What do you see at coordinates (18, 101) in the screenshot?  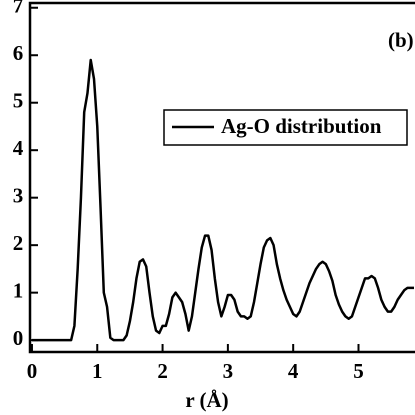 I see `y-tick-label: 5` at bounding box center [18, 101].